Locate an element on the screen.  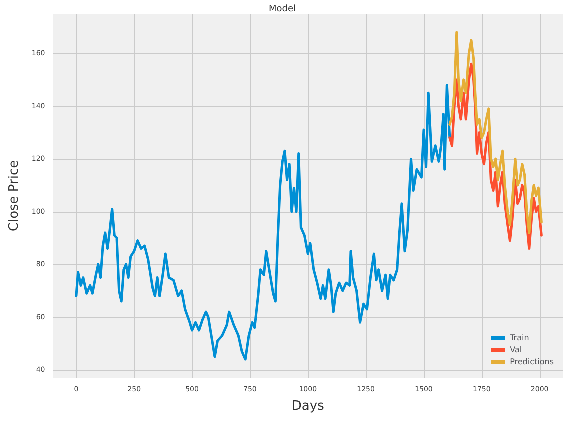
legend-label: Predictions is located at coordinates (532, 362).